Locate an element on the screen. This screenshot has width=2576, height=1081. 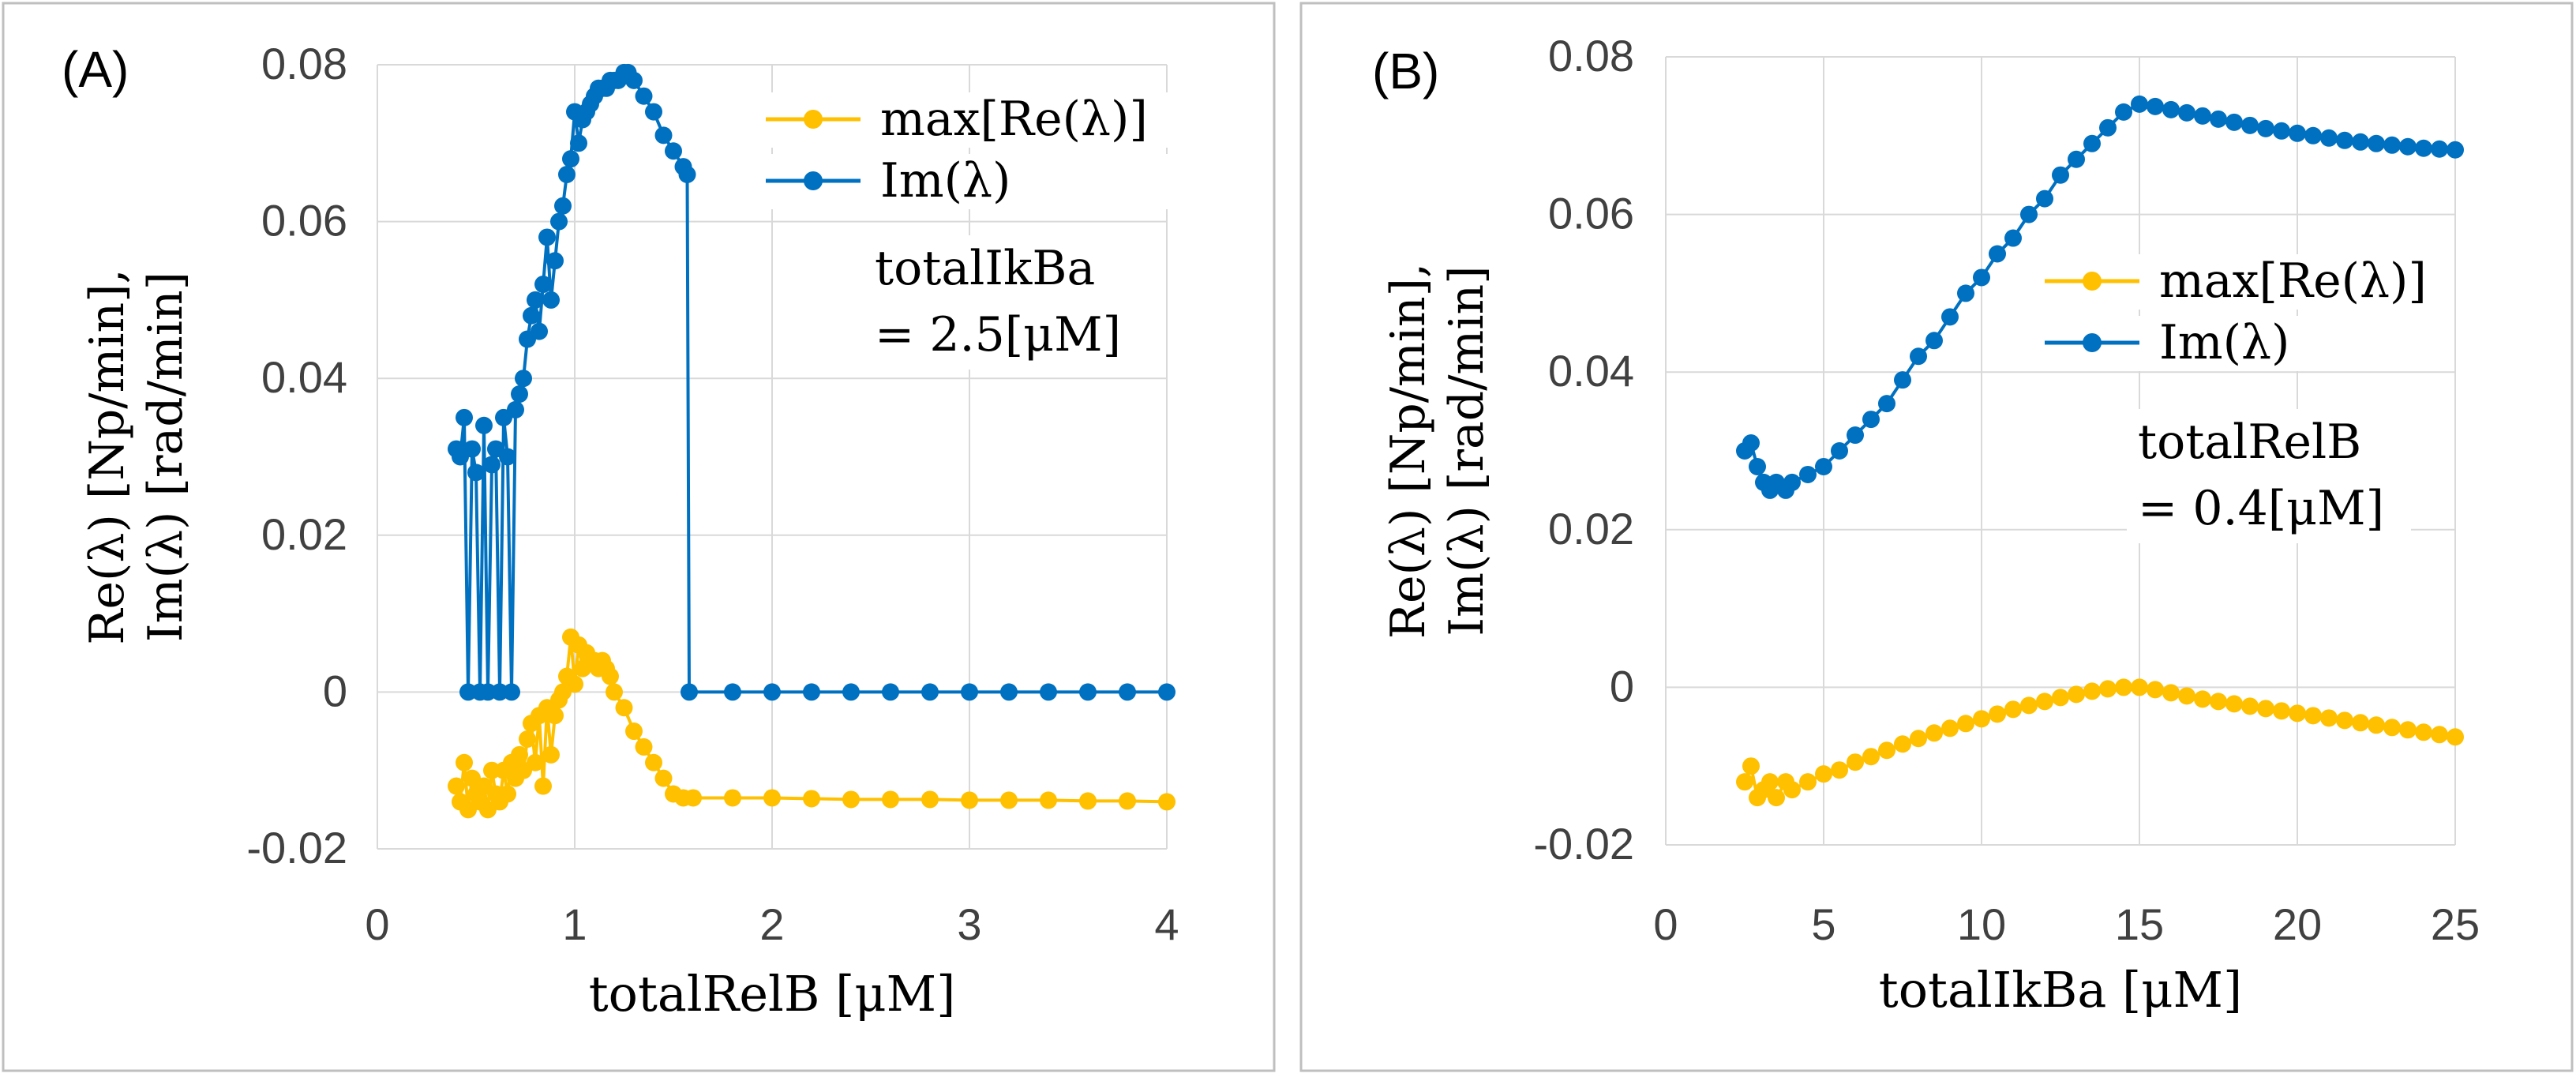
y-tick-label: 0.06 is located at coordinates (1591, 213).